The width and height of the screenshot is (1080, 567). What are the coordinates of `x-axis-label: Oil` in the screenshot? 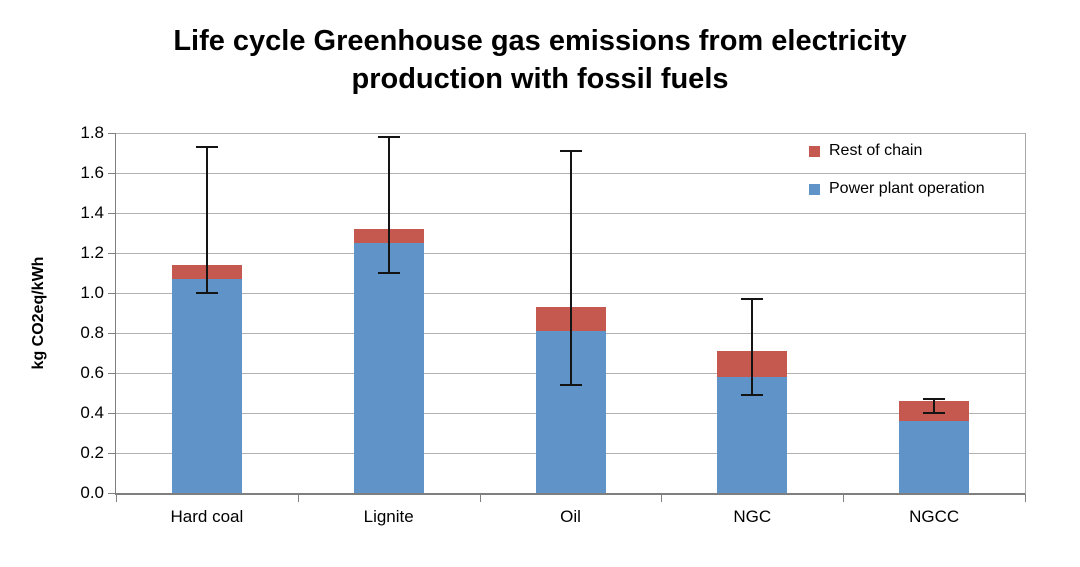 It's located at (570, 516).